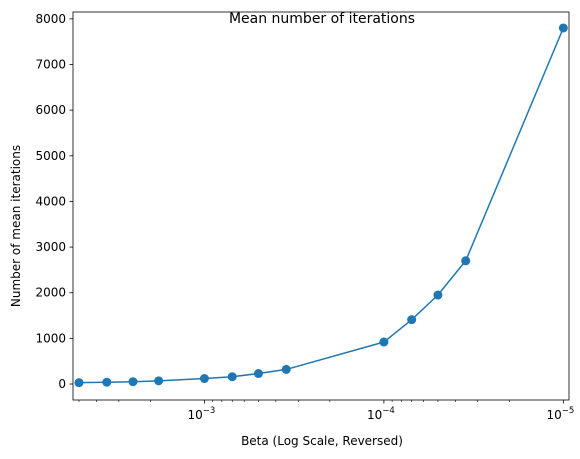 The width and height of the screenshot is (580, 459). Describe the element at coordinates (50, 19) in the screenshot. I see `y-tick-label: 8000` at that location.